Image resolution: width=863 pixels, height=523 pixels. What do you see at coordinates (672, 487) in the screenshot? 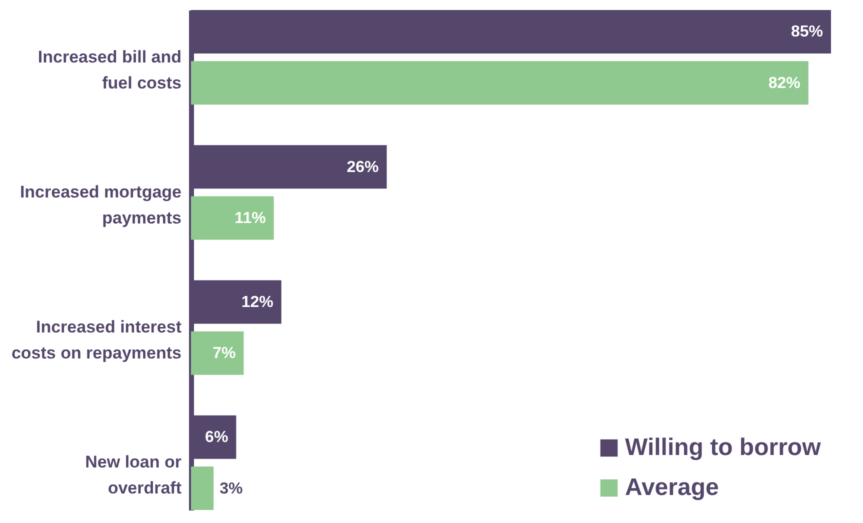
I see `legend-label: Average` at bounding box center [672, 487].